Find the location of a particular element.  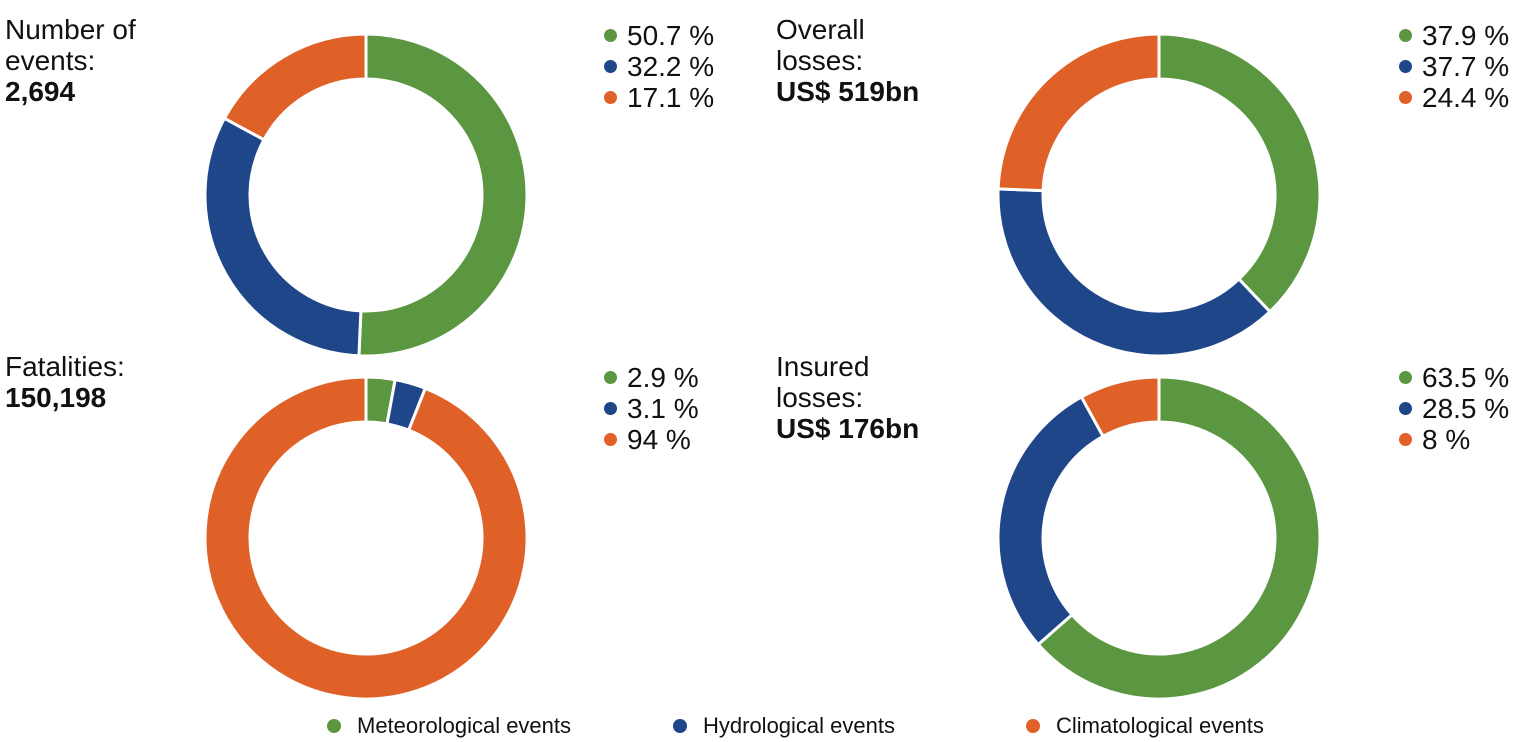

data-label: 50.7 % is located at coordinates (671, 35).